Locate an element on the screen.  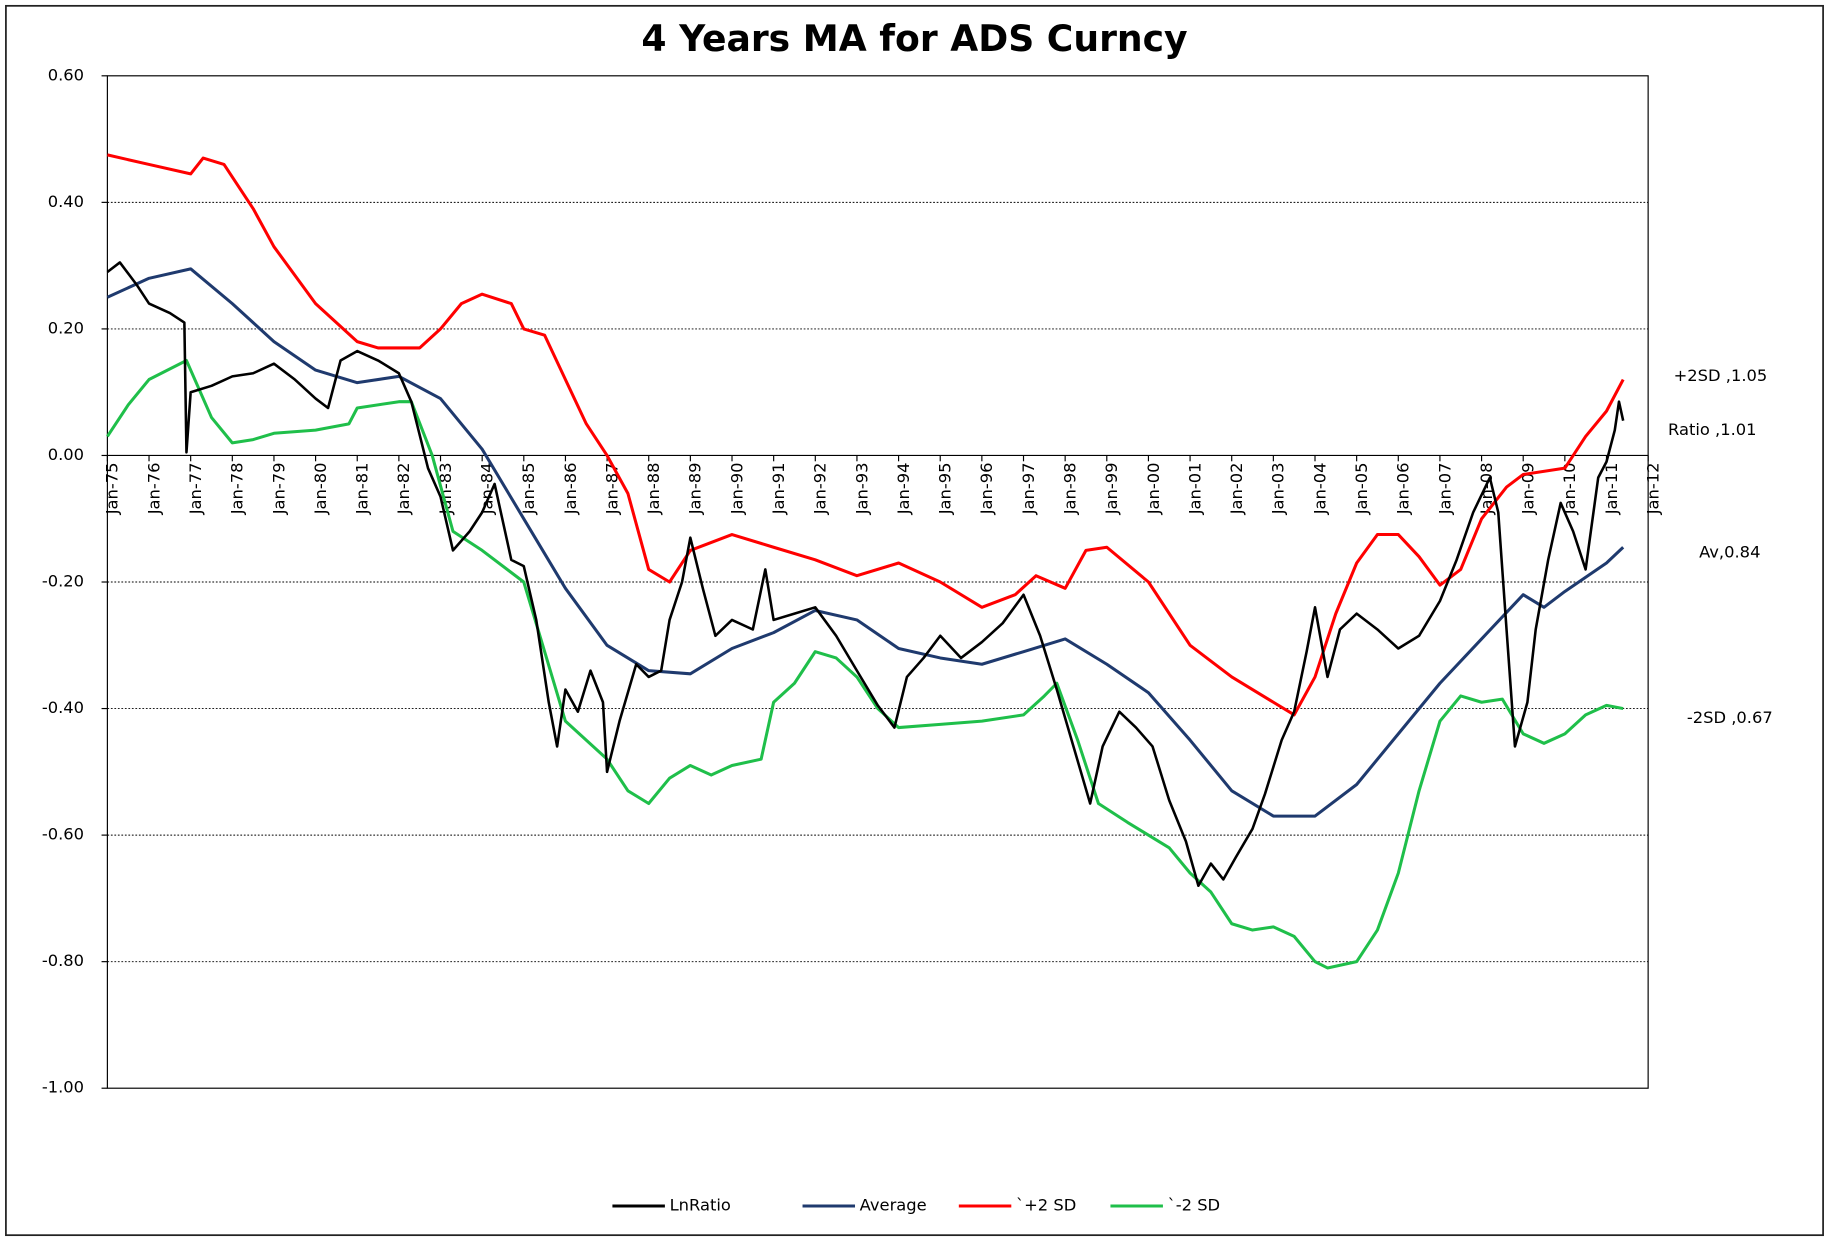
annotation: +2SD ,1.05 is located at coordinates (1721, 375).